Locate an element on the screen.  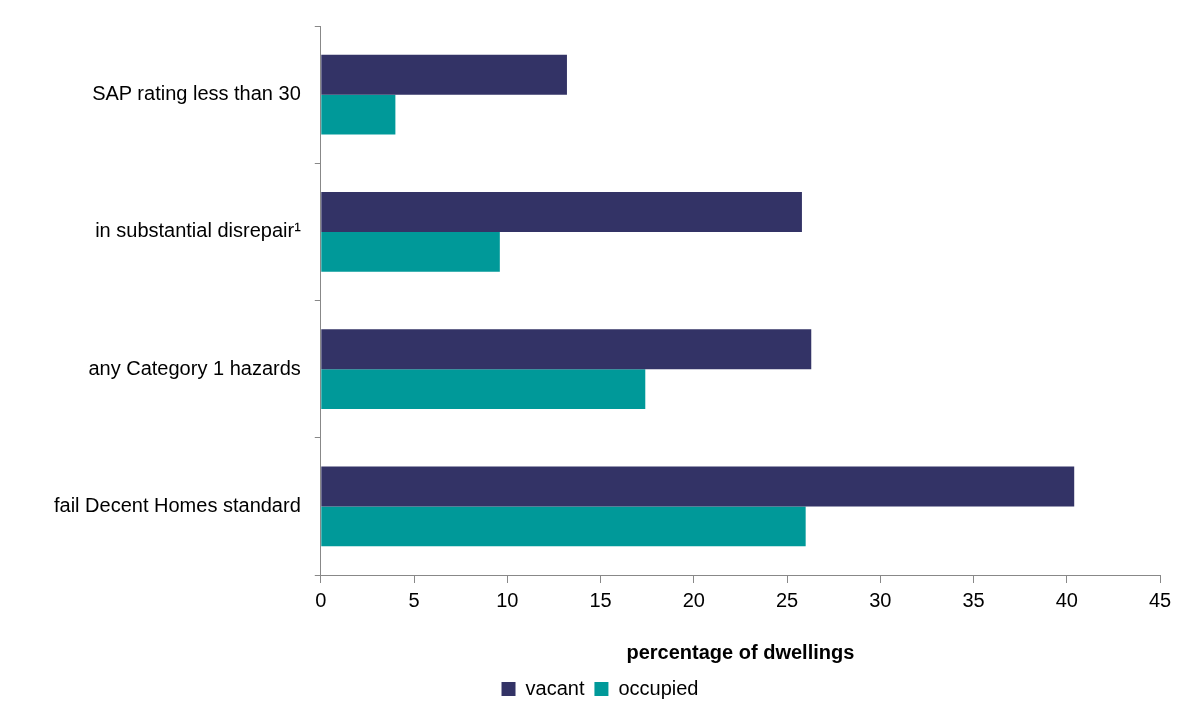
legend-label: occupied is located at coordinates (658, 687).